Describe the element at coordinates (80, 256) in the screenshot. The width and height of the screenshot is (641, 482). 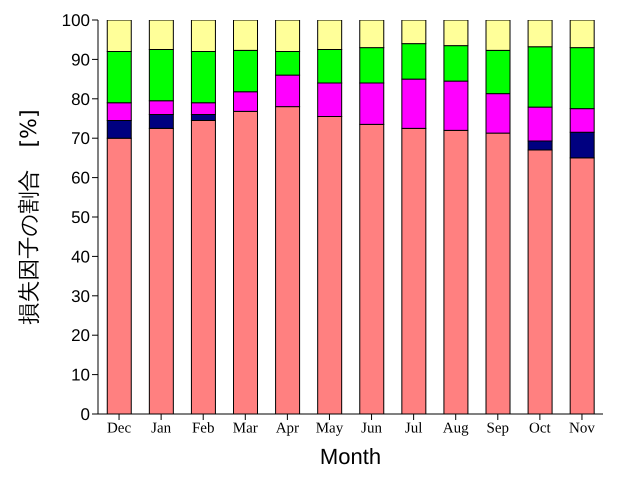
I see `y-tick-label: 40` at that location.